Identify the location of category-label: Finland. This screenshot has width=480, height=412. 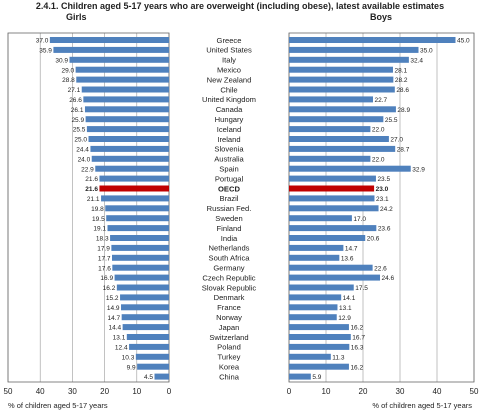
(229, 228).